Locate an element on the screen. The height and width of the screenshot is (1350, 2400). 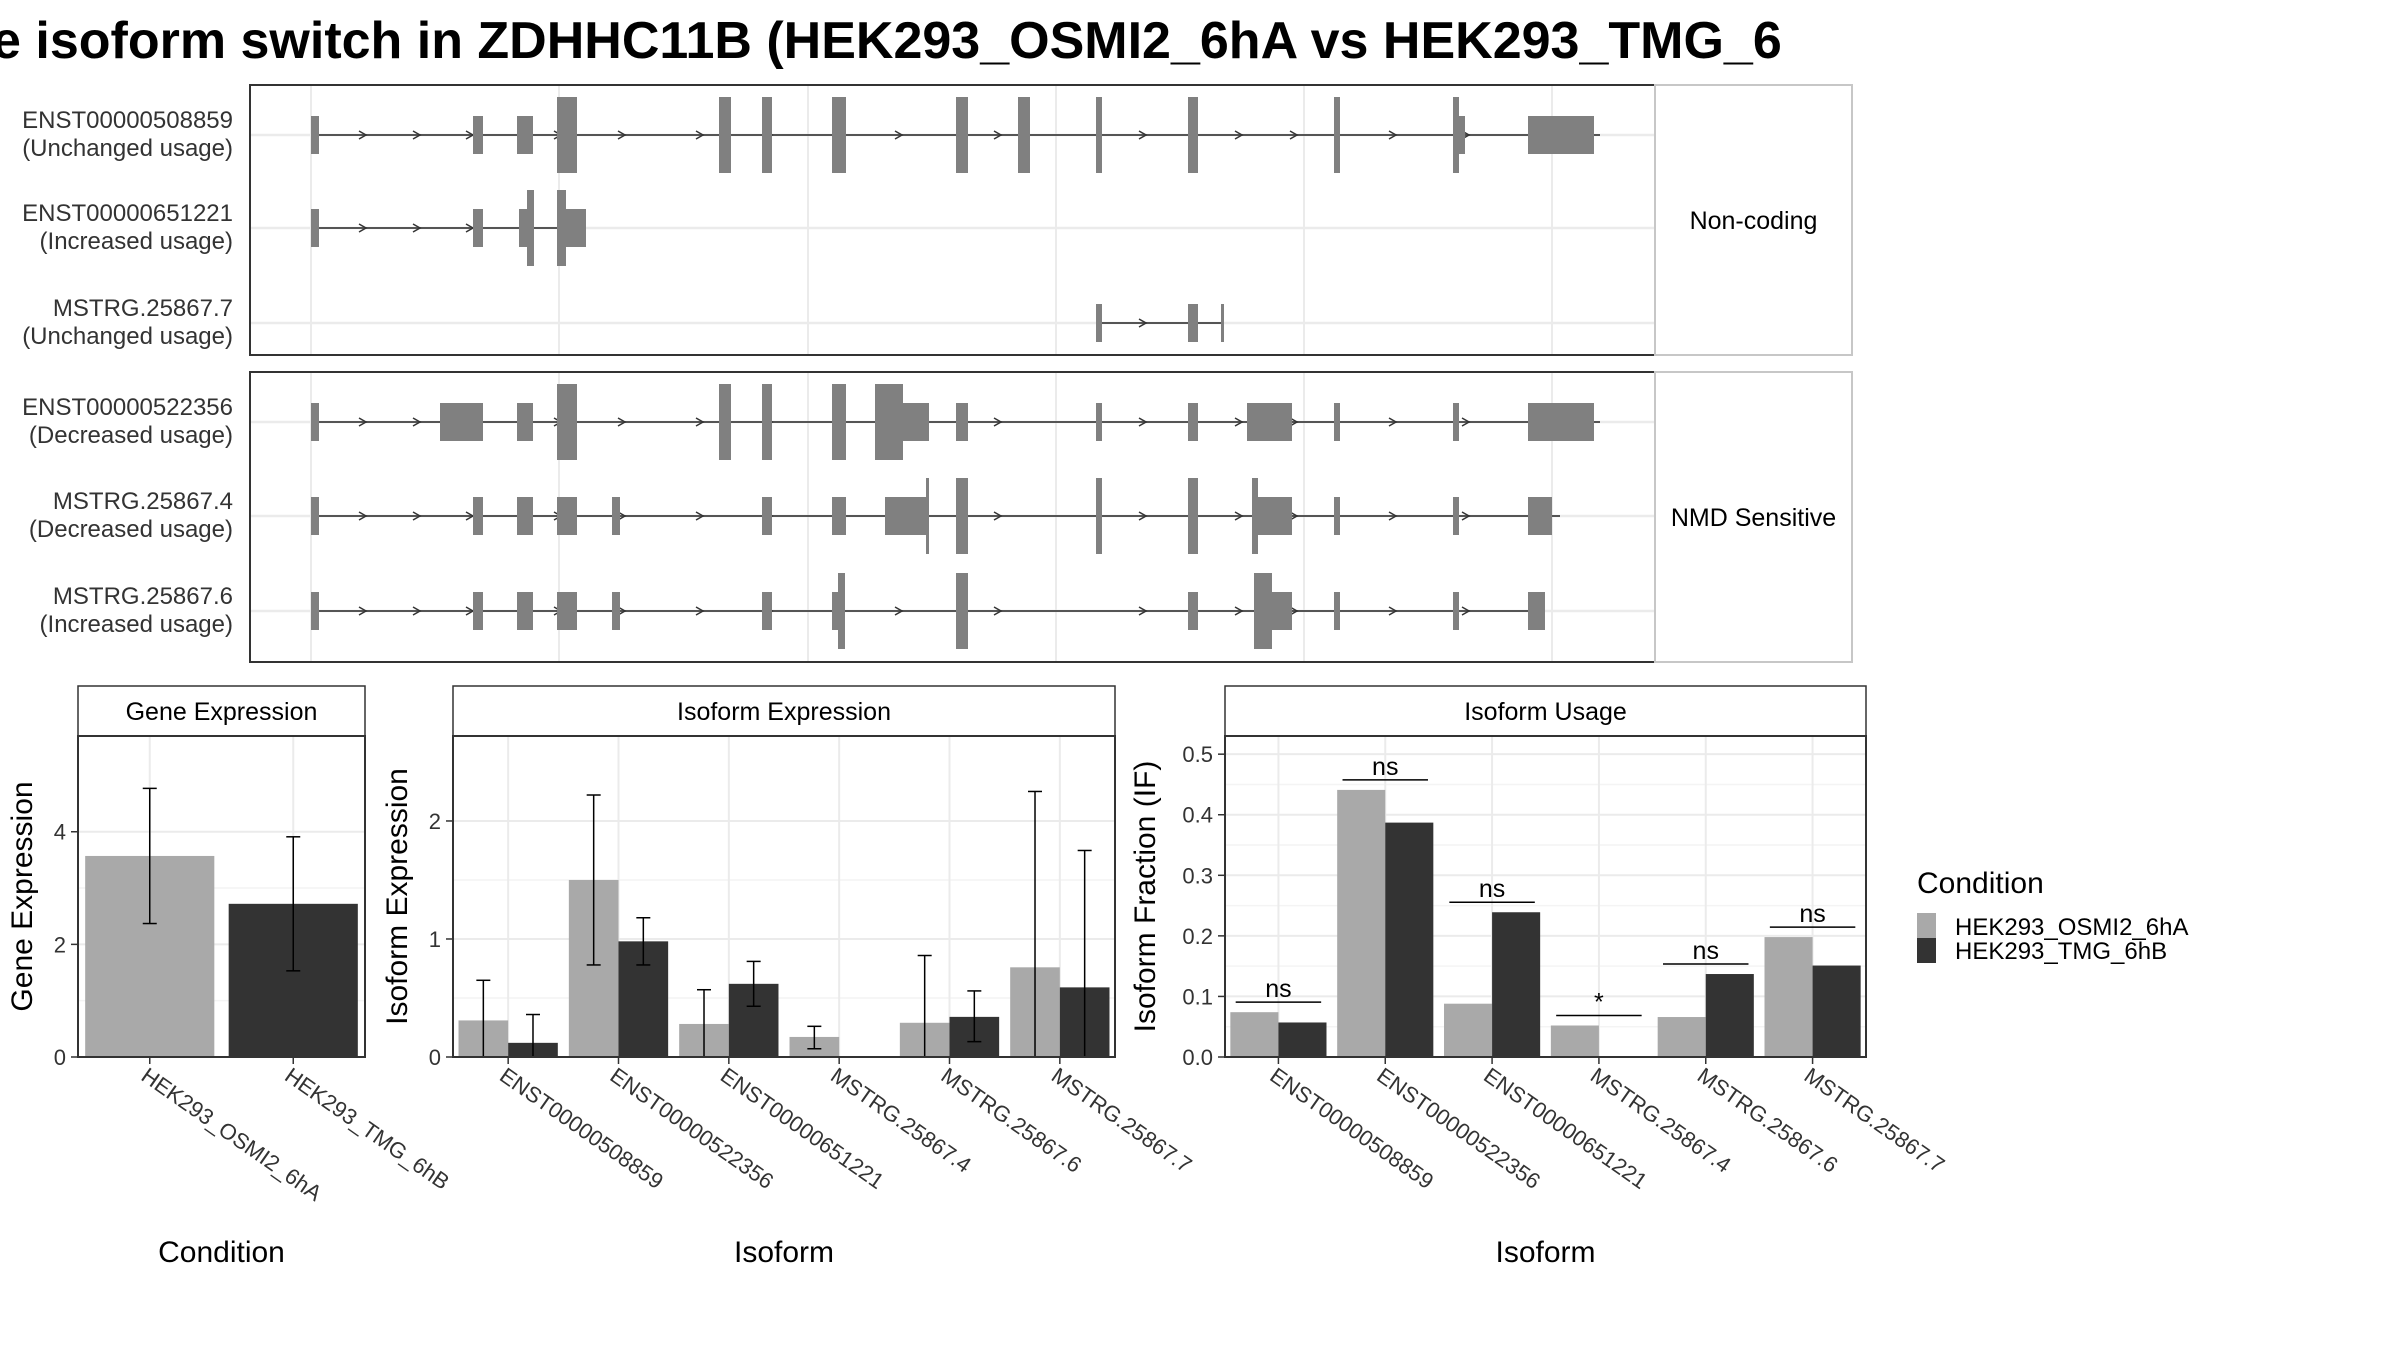
panel-background is located at coordinates (784, 896).